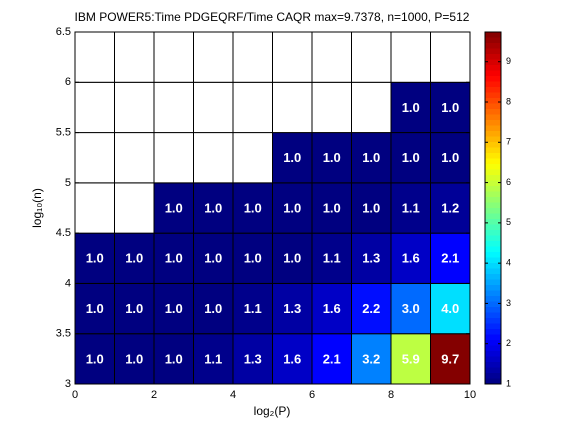 Image resolution: width=576 pixels, height=432 pixels. Describe the element at coordinates (75, 395) in the screenshot. I see `x-tick-label: 0` at that location.